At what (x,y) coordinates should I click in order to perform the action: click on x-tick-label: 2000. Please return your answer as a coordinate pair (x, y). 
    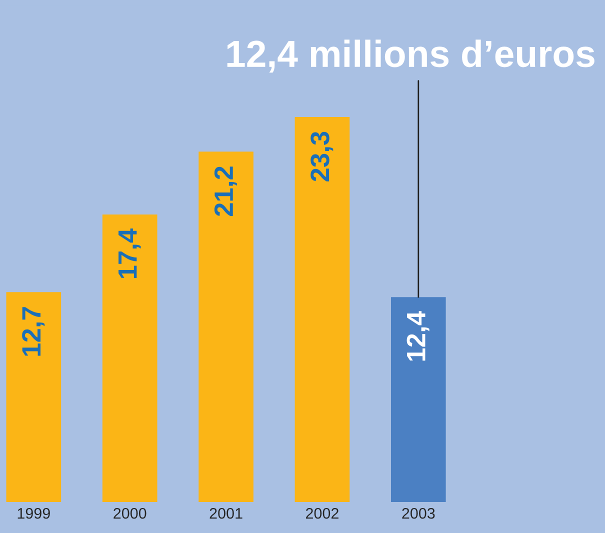
    Looking at the image, I should click on (130, 513).